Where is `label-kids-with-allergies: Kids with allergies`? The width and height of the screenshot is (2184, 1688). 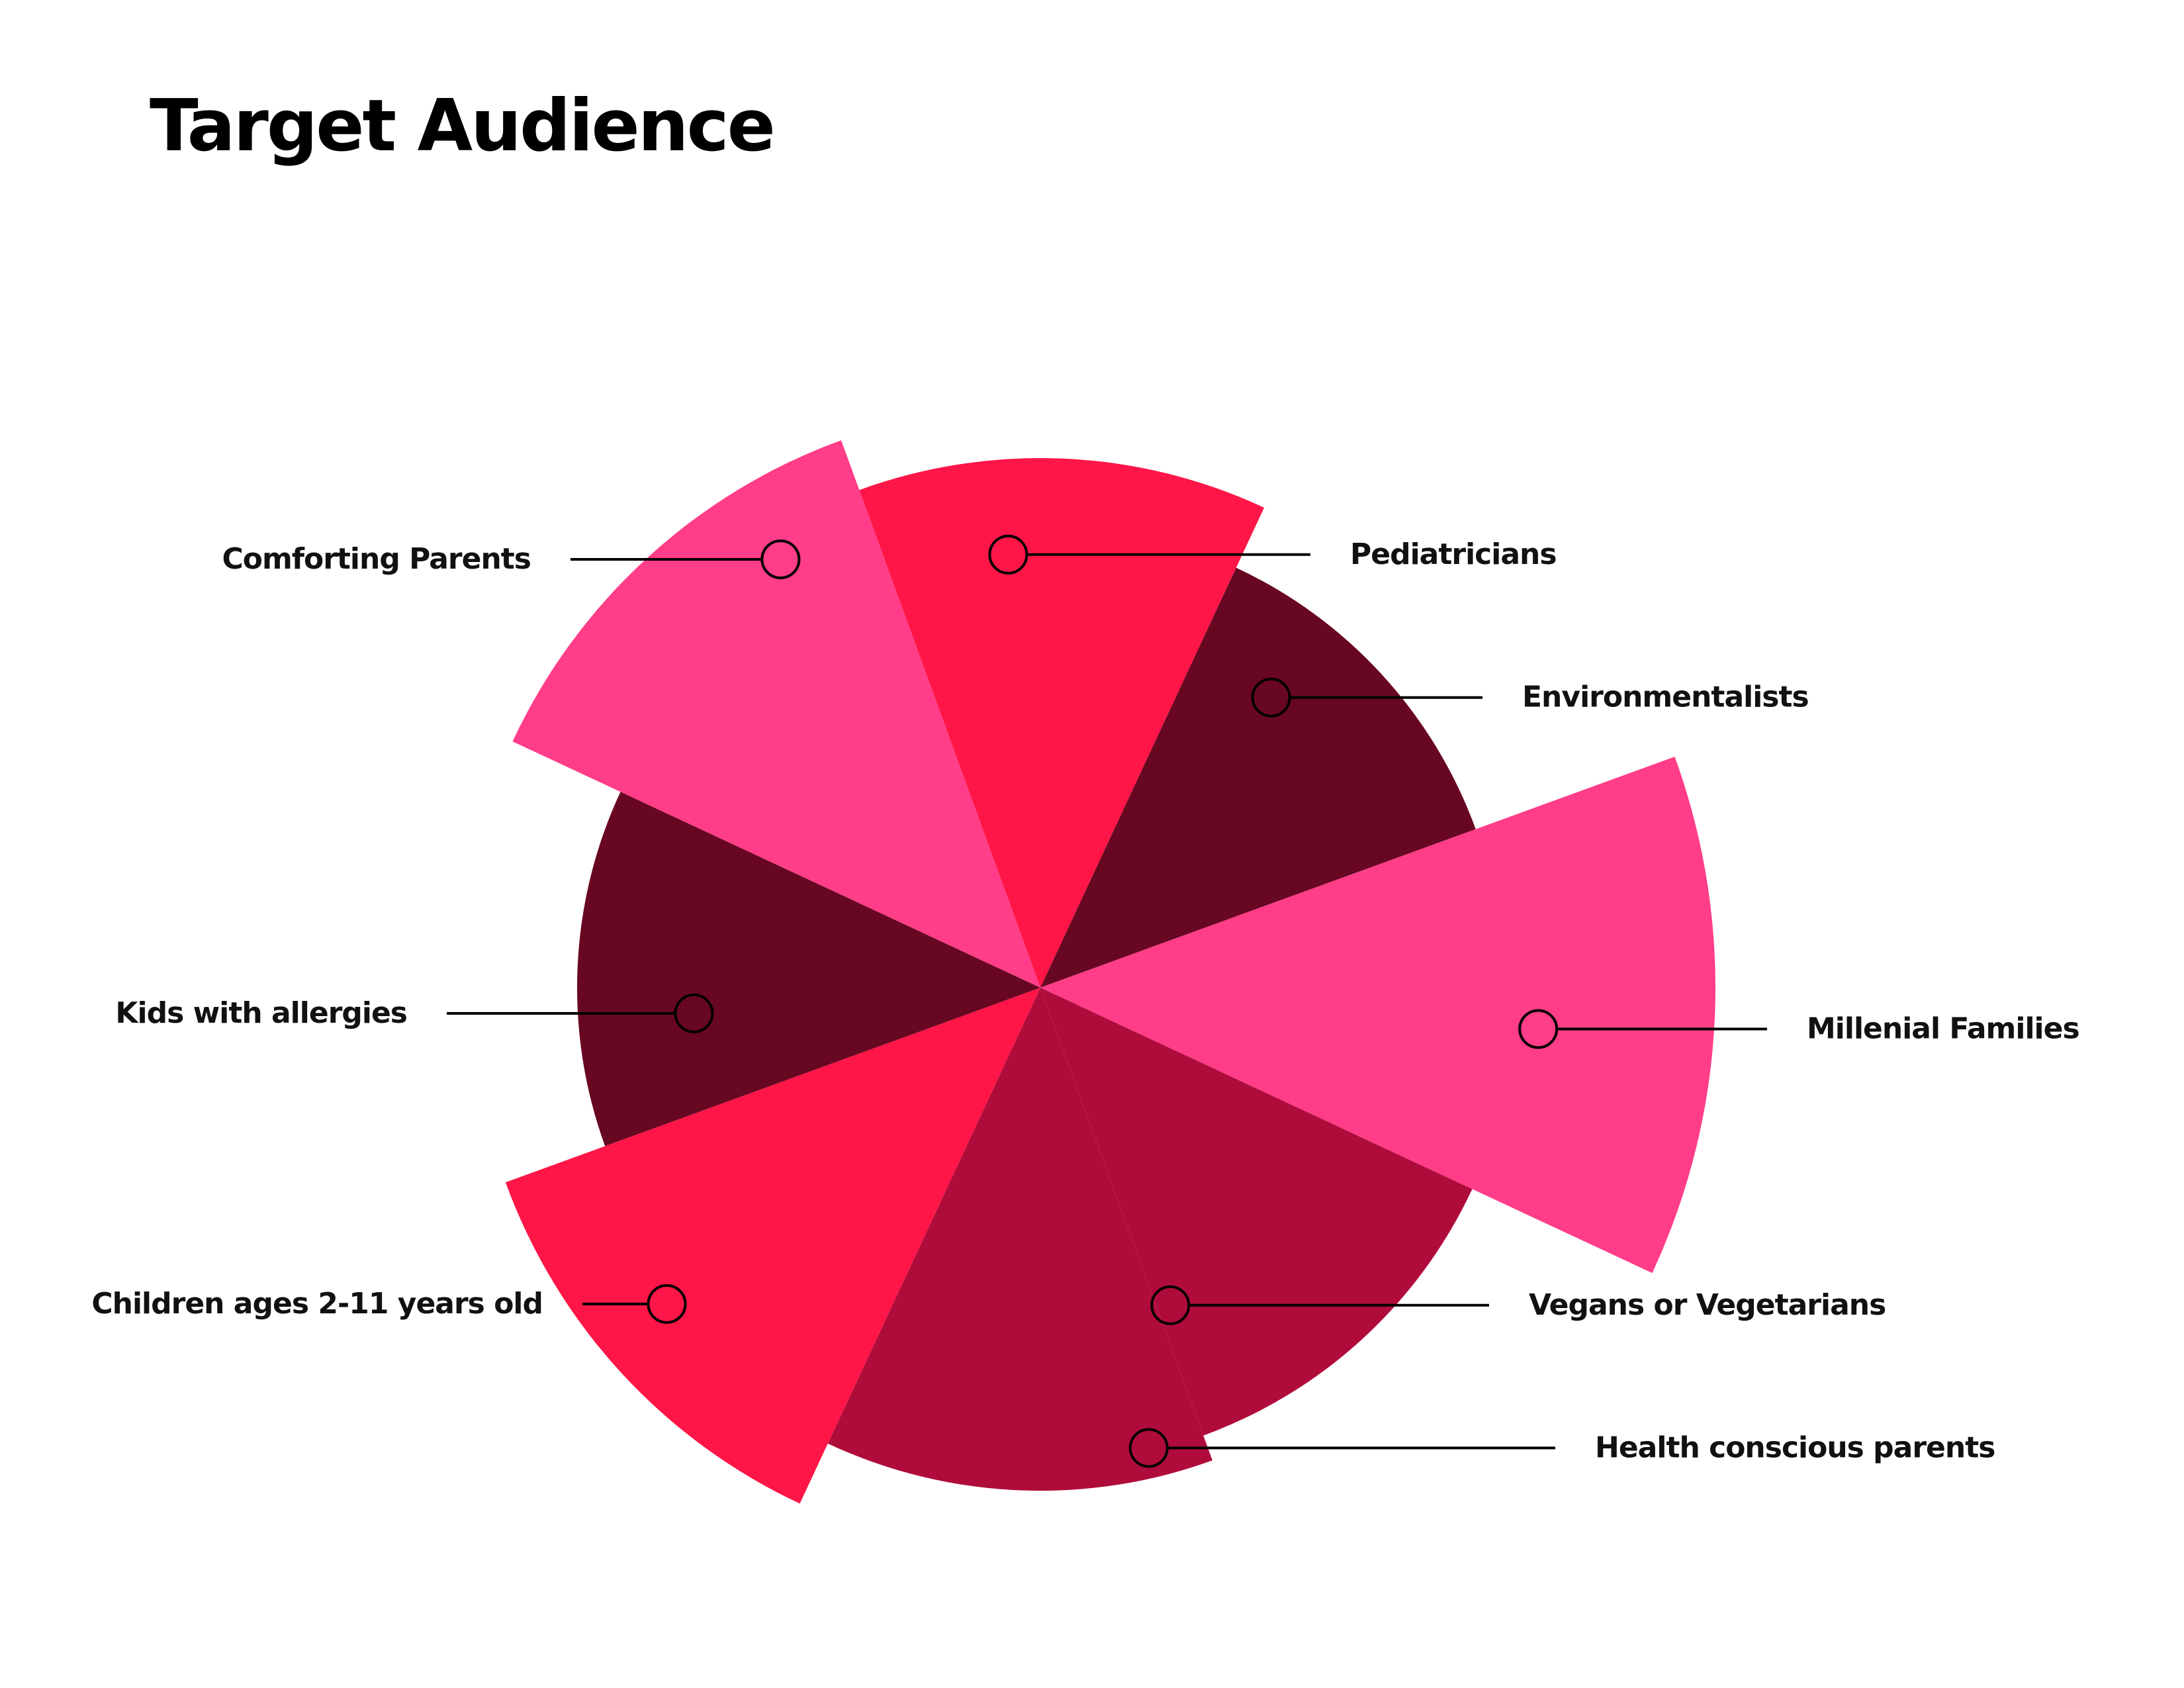
label-kids-with-allergies: Kids with allergies is located at coordinates (261, 1013).